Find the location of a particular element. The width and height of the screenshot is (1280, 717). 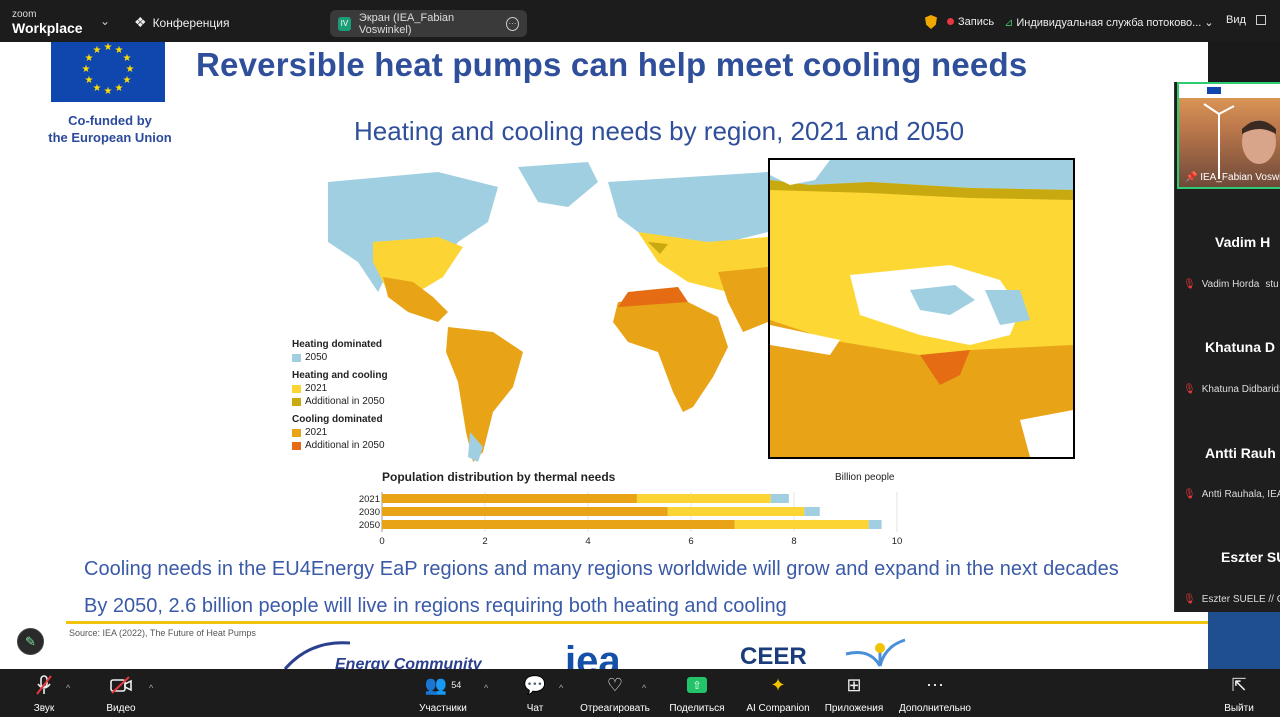

leave-label: Выйти is located at coordinates (1239, 708).